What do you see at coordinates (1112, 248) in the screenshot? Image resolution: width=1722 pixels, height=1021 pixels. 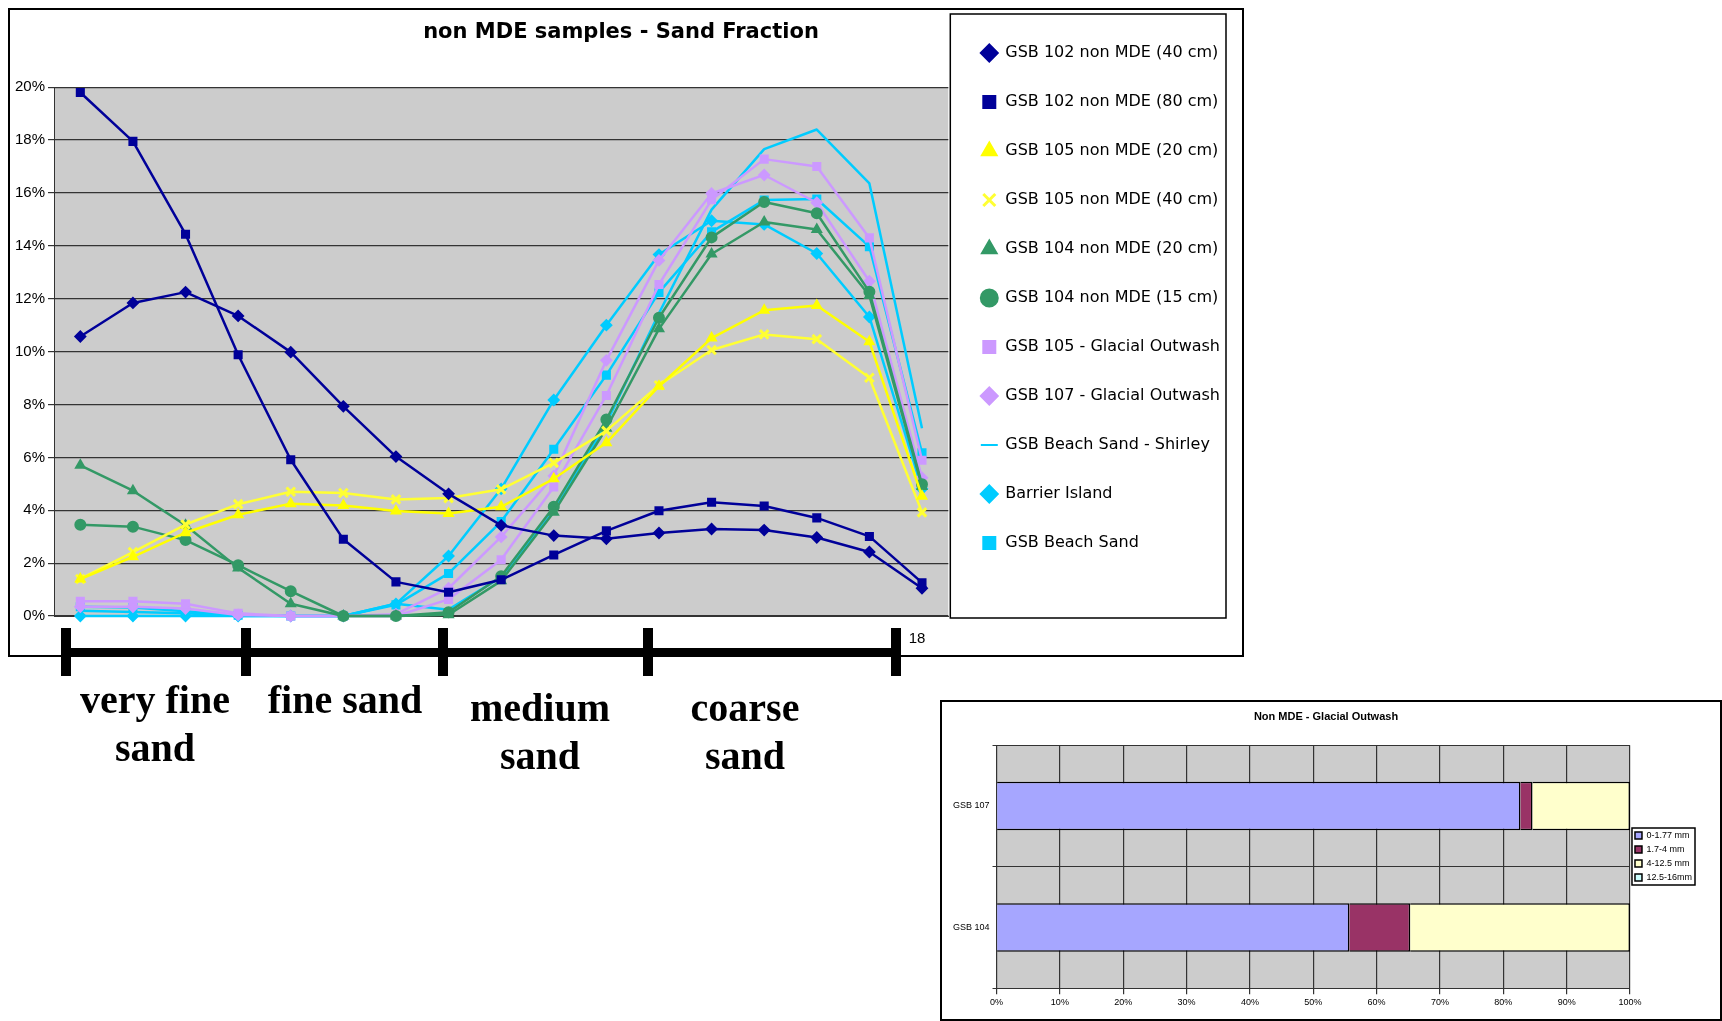 I see `legend-label: GSB 104 non MDE (20 cm)` at bounding box center [1112, 248].